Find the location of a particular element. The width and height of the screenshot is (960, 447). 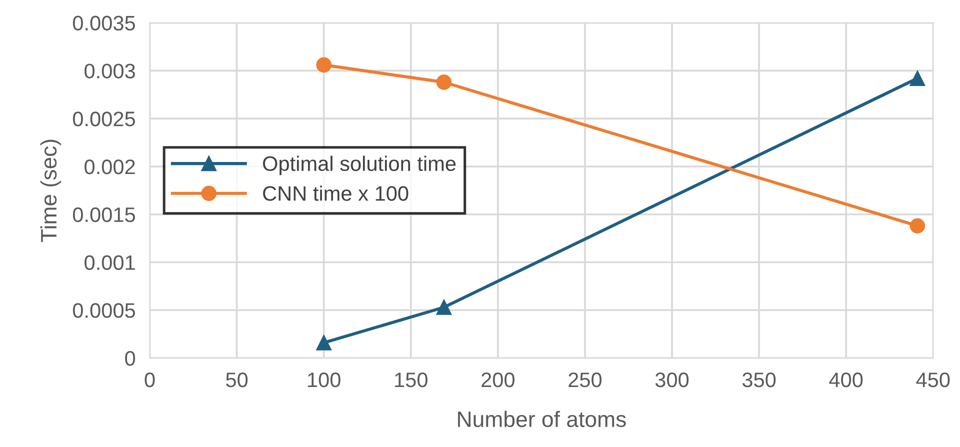

x-tick-label: 300 is located at coordinates (672, 380).